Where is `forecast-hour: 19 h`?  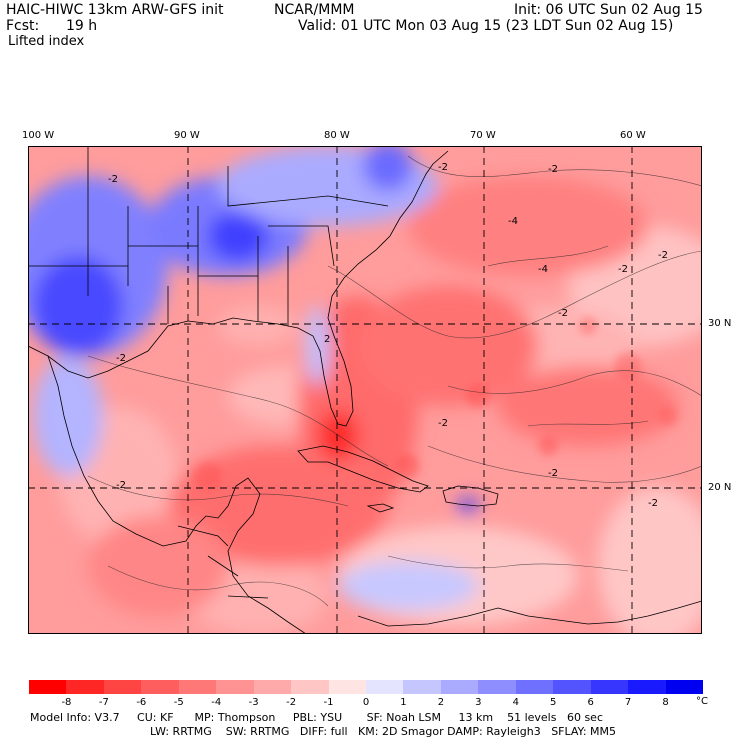 forecast-hour: 19 h is located at coordinates (82, 26).